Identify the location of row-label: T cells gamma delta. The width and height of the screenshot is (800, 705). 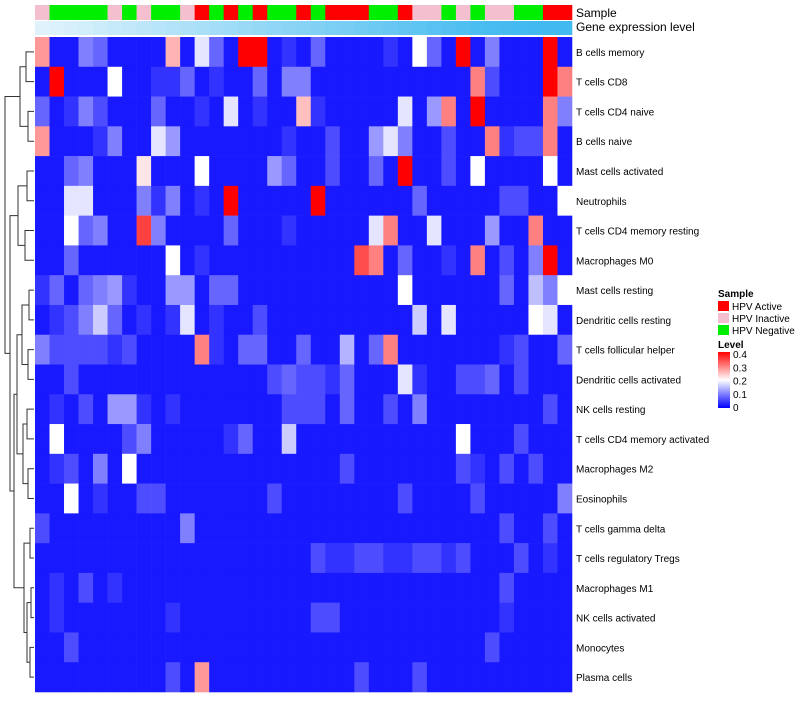
(621, 529).